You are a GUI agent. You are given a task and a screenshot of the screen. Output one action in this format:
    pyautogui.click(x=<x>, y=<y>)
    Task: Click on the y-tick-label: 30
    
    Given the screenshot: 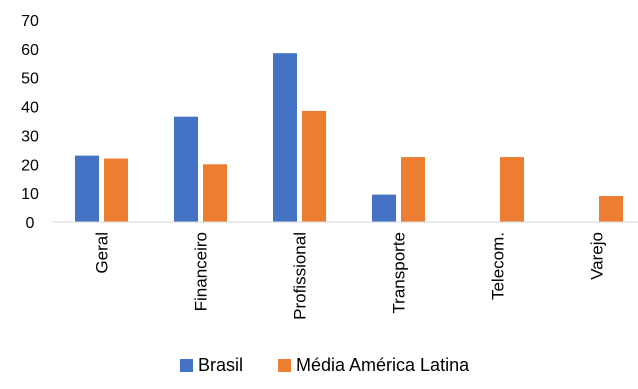 What is the action you would take?
    pyautogui.click(x=30, y=136)
    